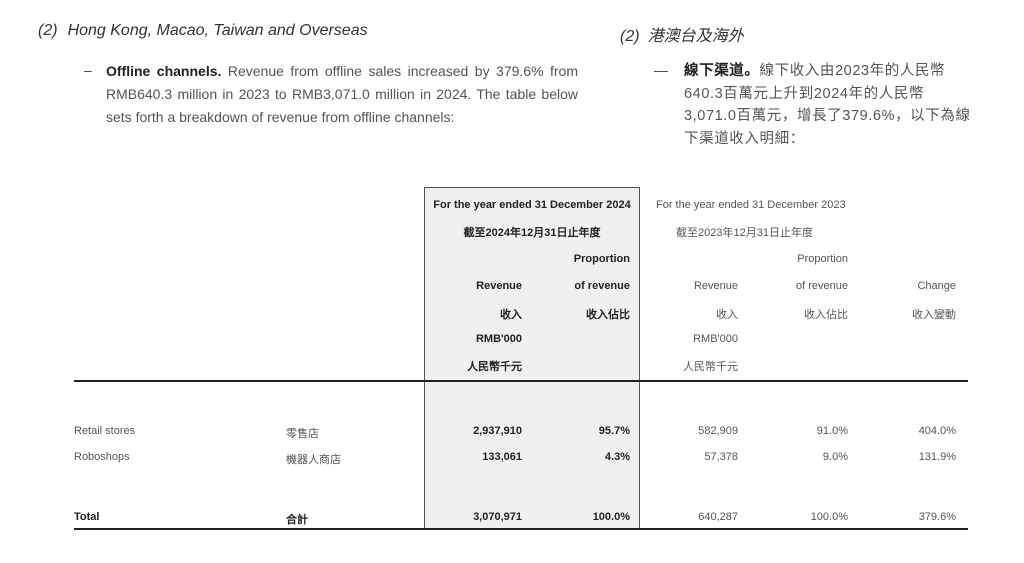  Describe the element at coordinates (499, 286) in the screenshot. I see `header-revenue-2024-en: Revenue` at that location.